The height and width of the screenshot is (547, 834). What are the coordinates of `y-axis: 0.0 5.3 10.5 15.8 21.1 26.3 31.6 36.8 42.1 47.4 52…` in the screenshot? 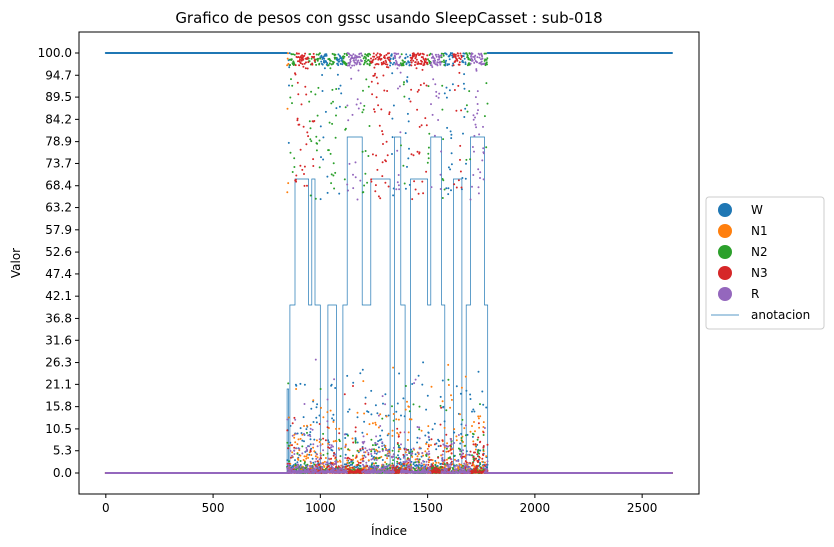 It's located at (58, 263).